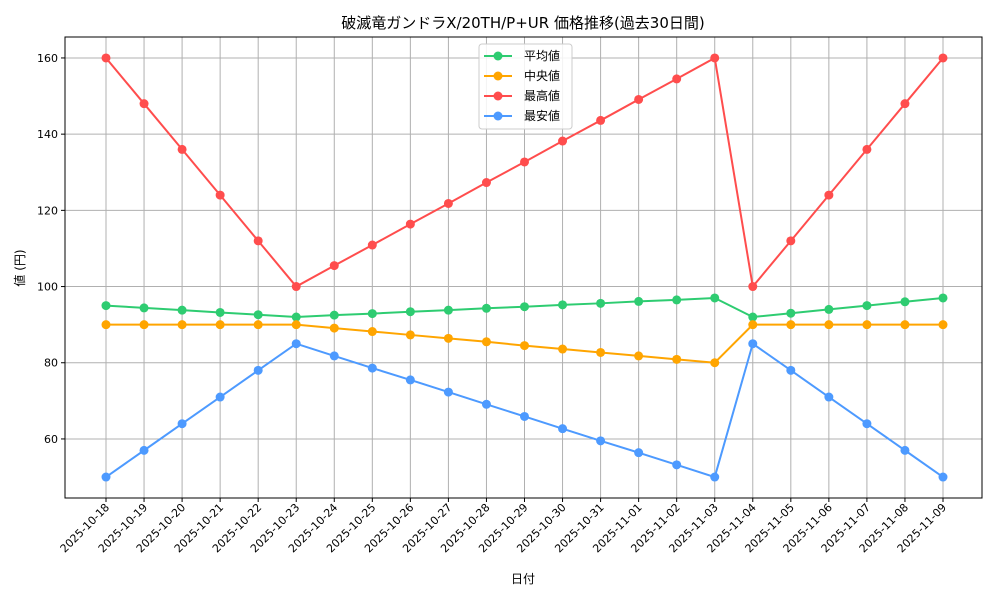  Describe the element at coordinates (47, 210) in the screenshot. I see `y-tick-label: 120` at that location.